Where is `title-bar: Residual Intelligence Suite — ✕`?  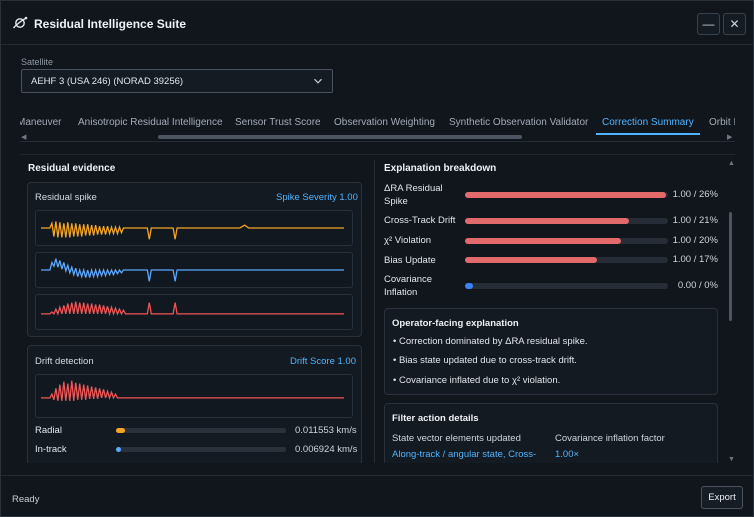
title-bar: Residual Intelligence Suite — ✕ is located at coordinates (377, 23).